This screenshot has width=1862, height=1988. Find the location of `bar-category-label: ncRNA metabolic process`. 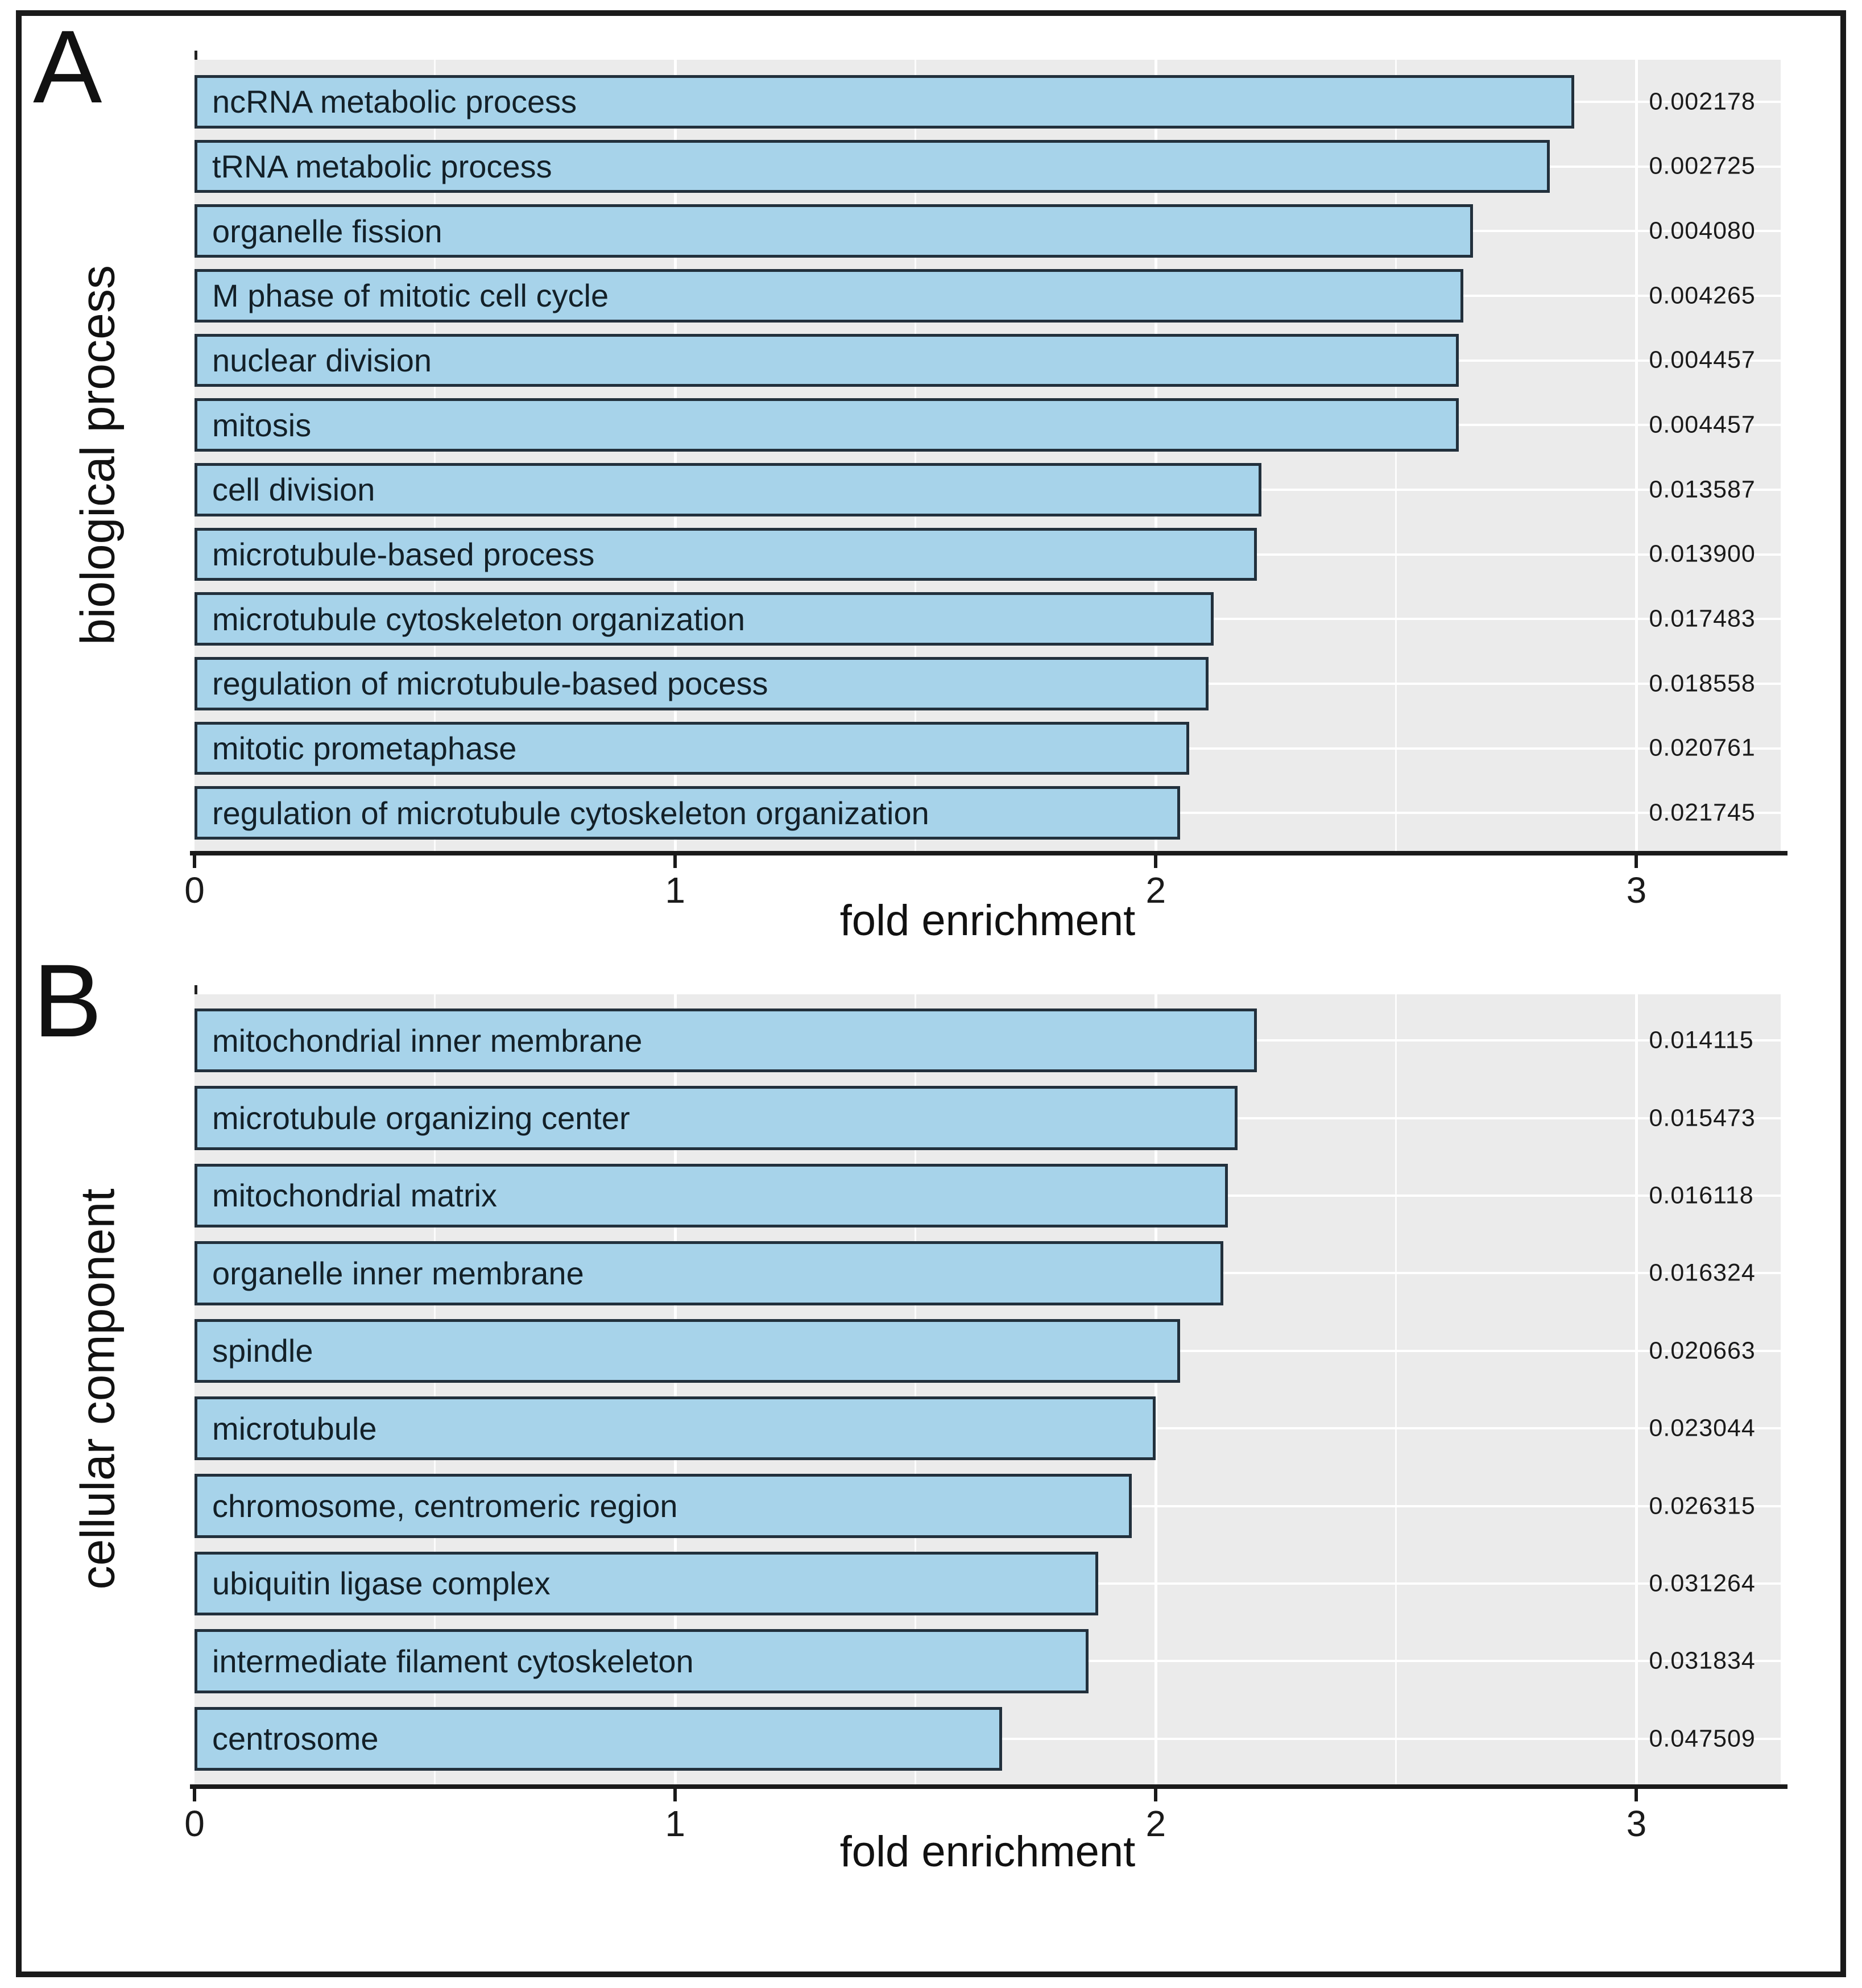

bar-category-label: ncRNA metabolic process is located at coordinates (394, 102).